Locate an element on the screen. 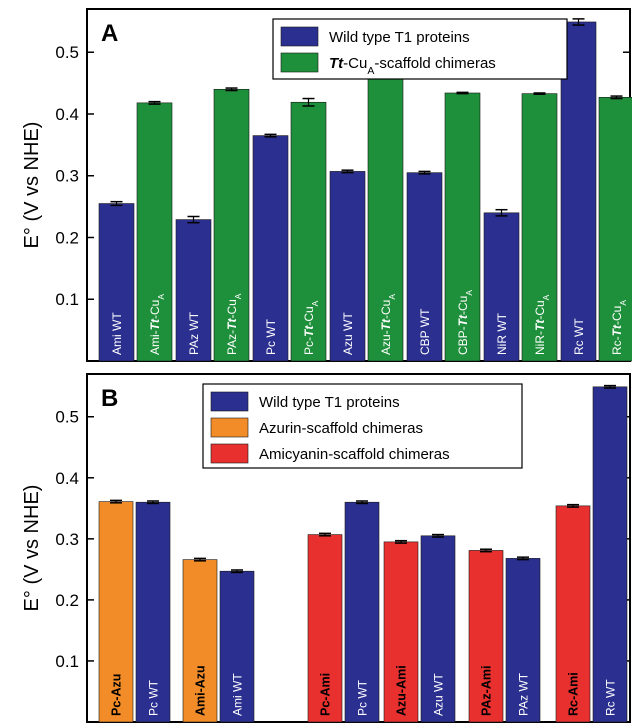 The width and height of the screenshot is (632, 724). bar-label-part: Azu-Ami is located at coordinates (402, 690).